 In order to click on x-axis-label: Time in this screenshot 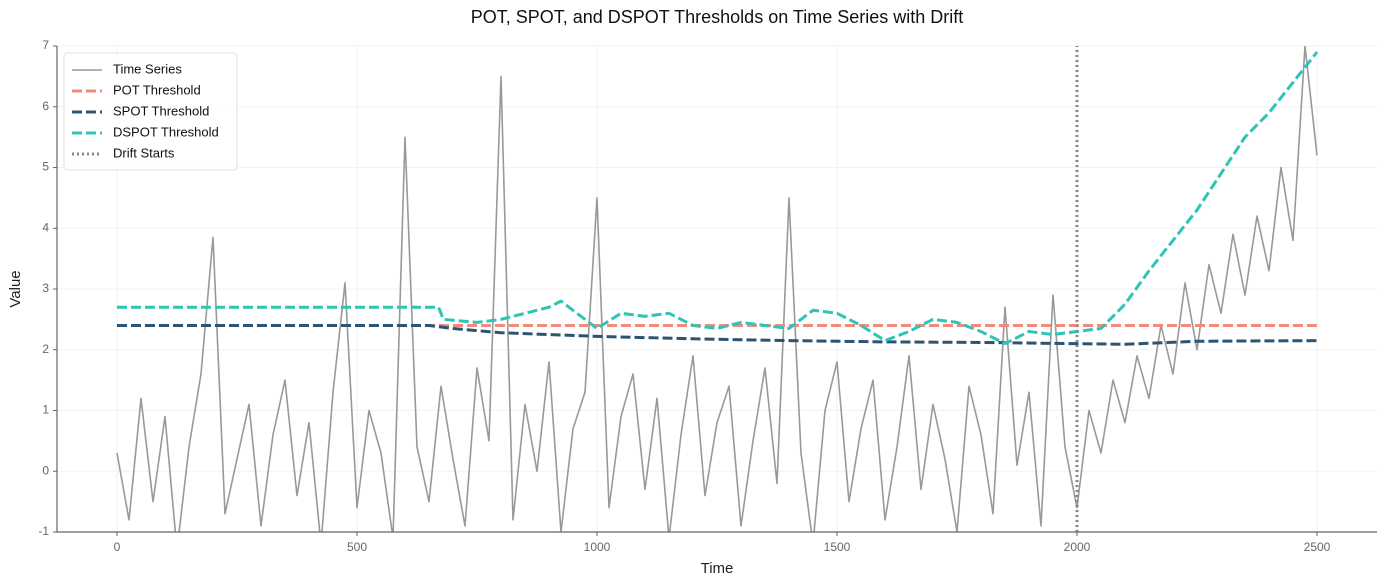, I will do `click(717, 568)`.